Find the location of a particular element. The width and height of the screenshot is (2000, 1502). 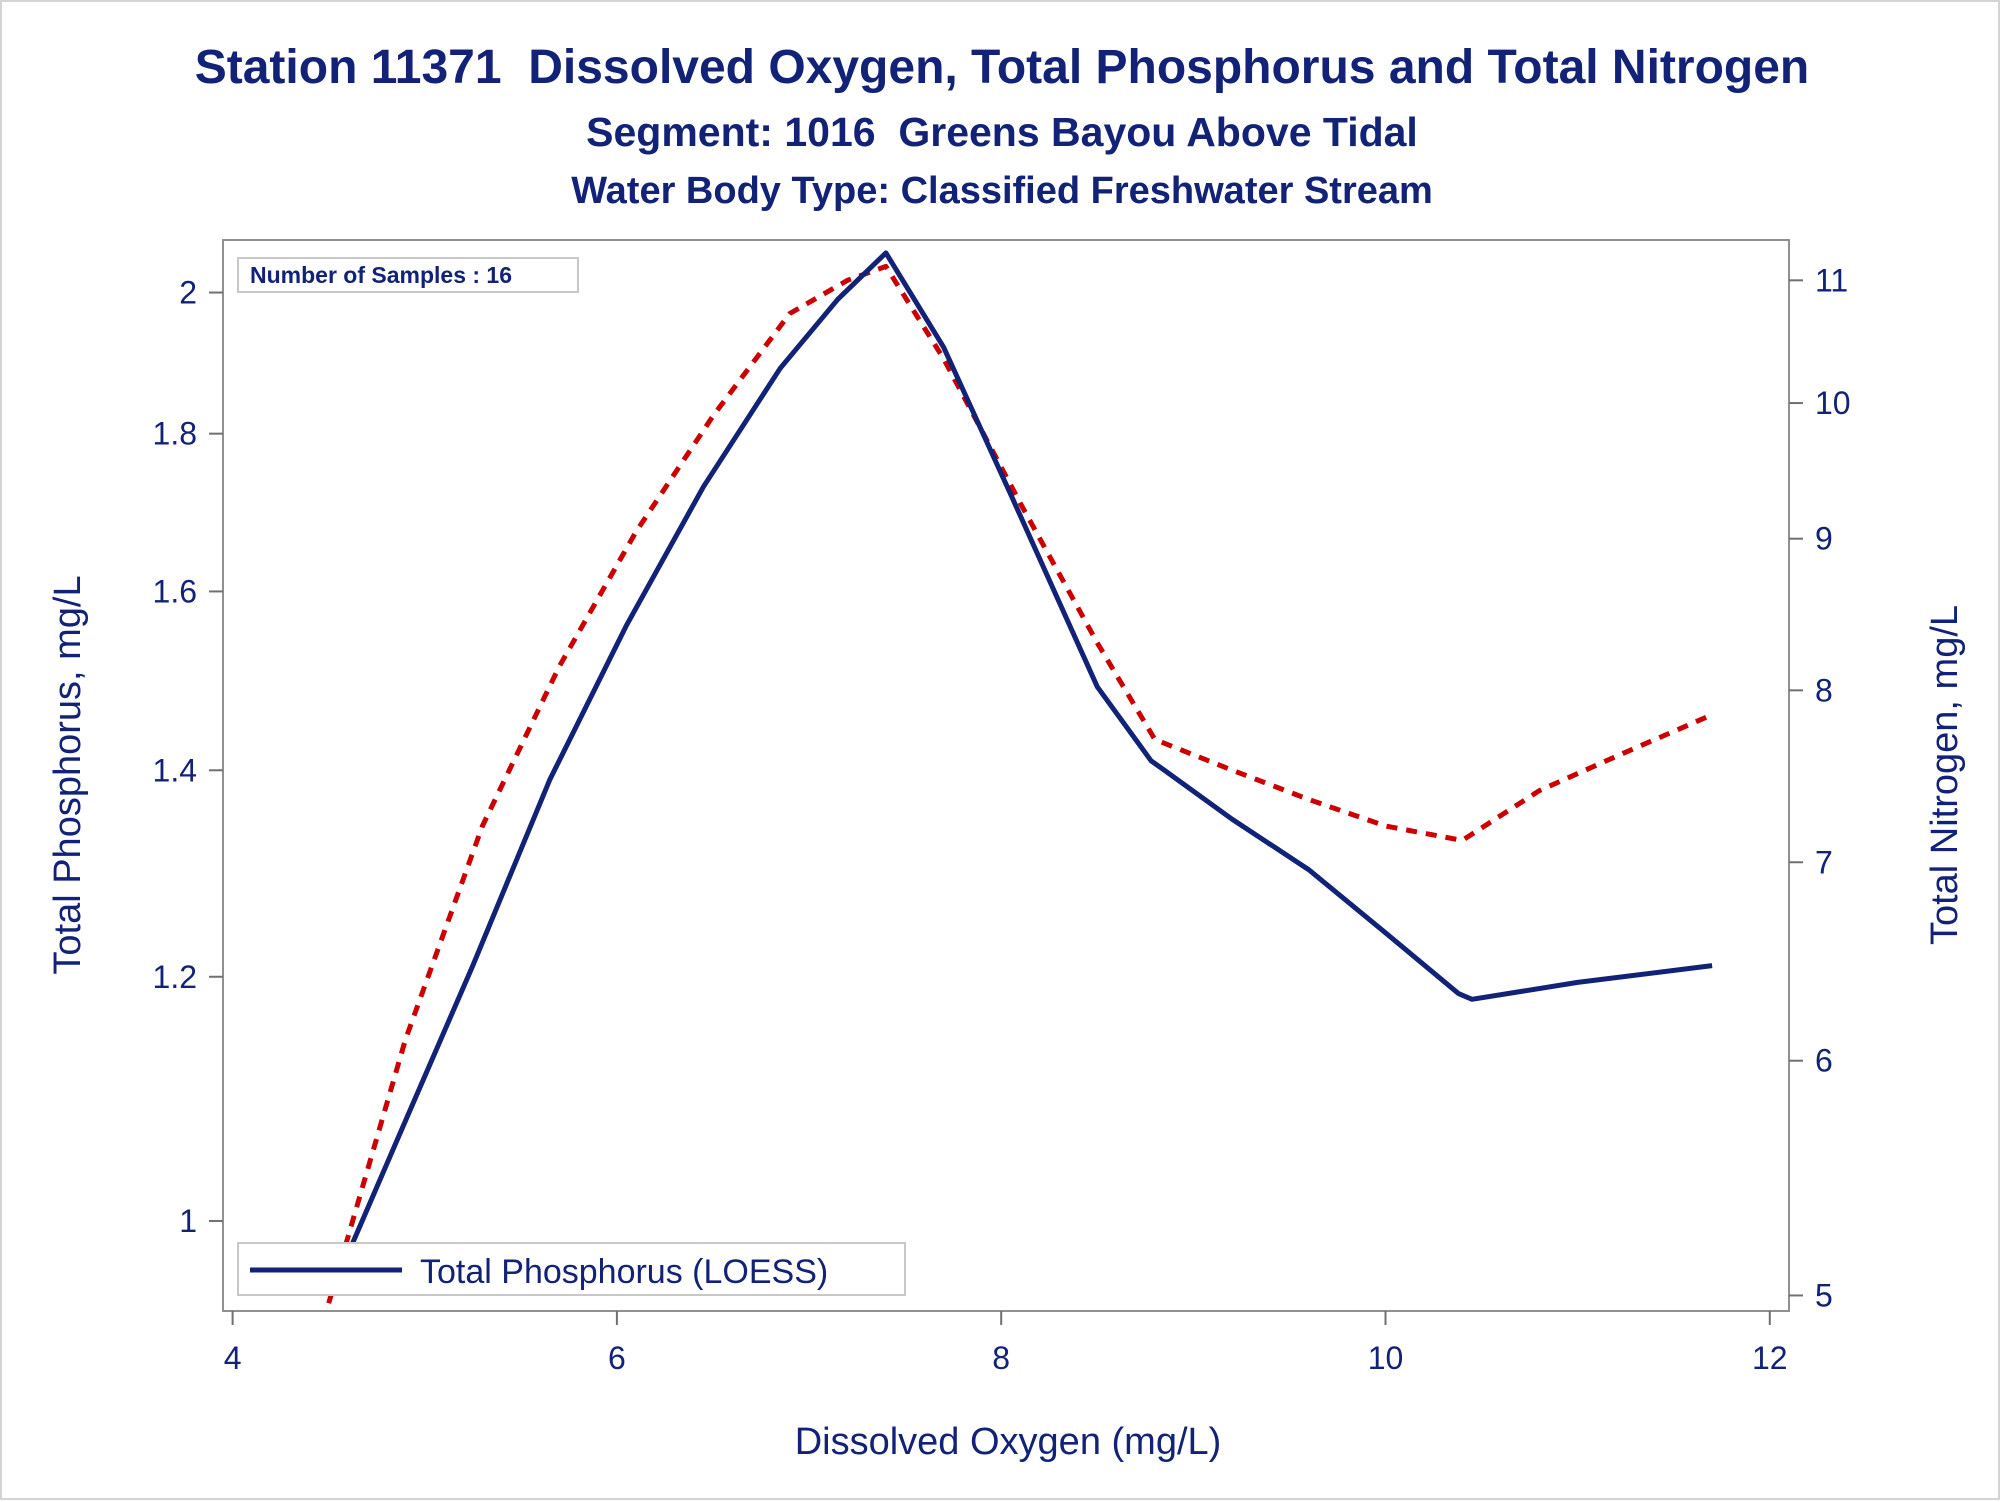

legend: Total Phosphorus (LOESS) is located at coordinates (571, 1269).